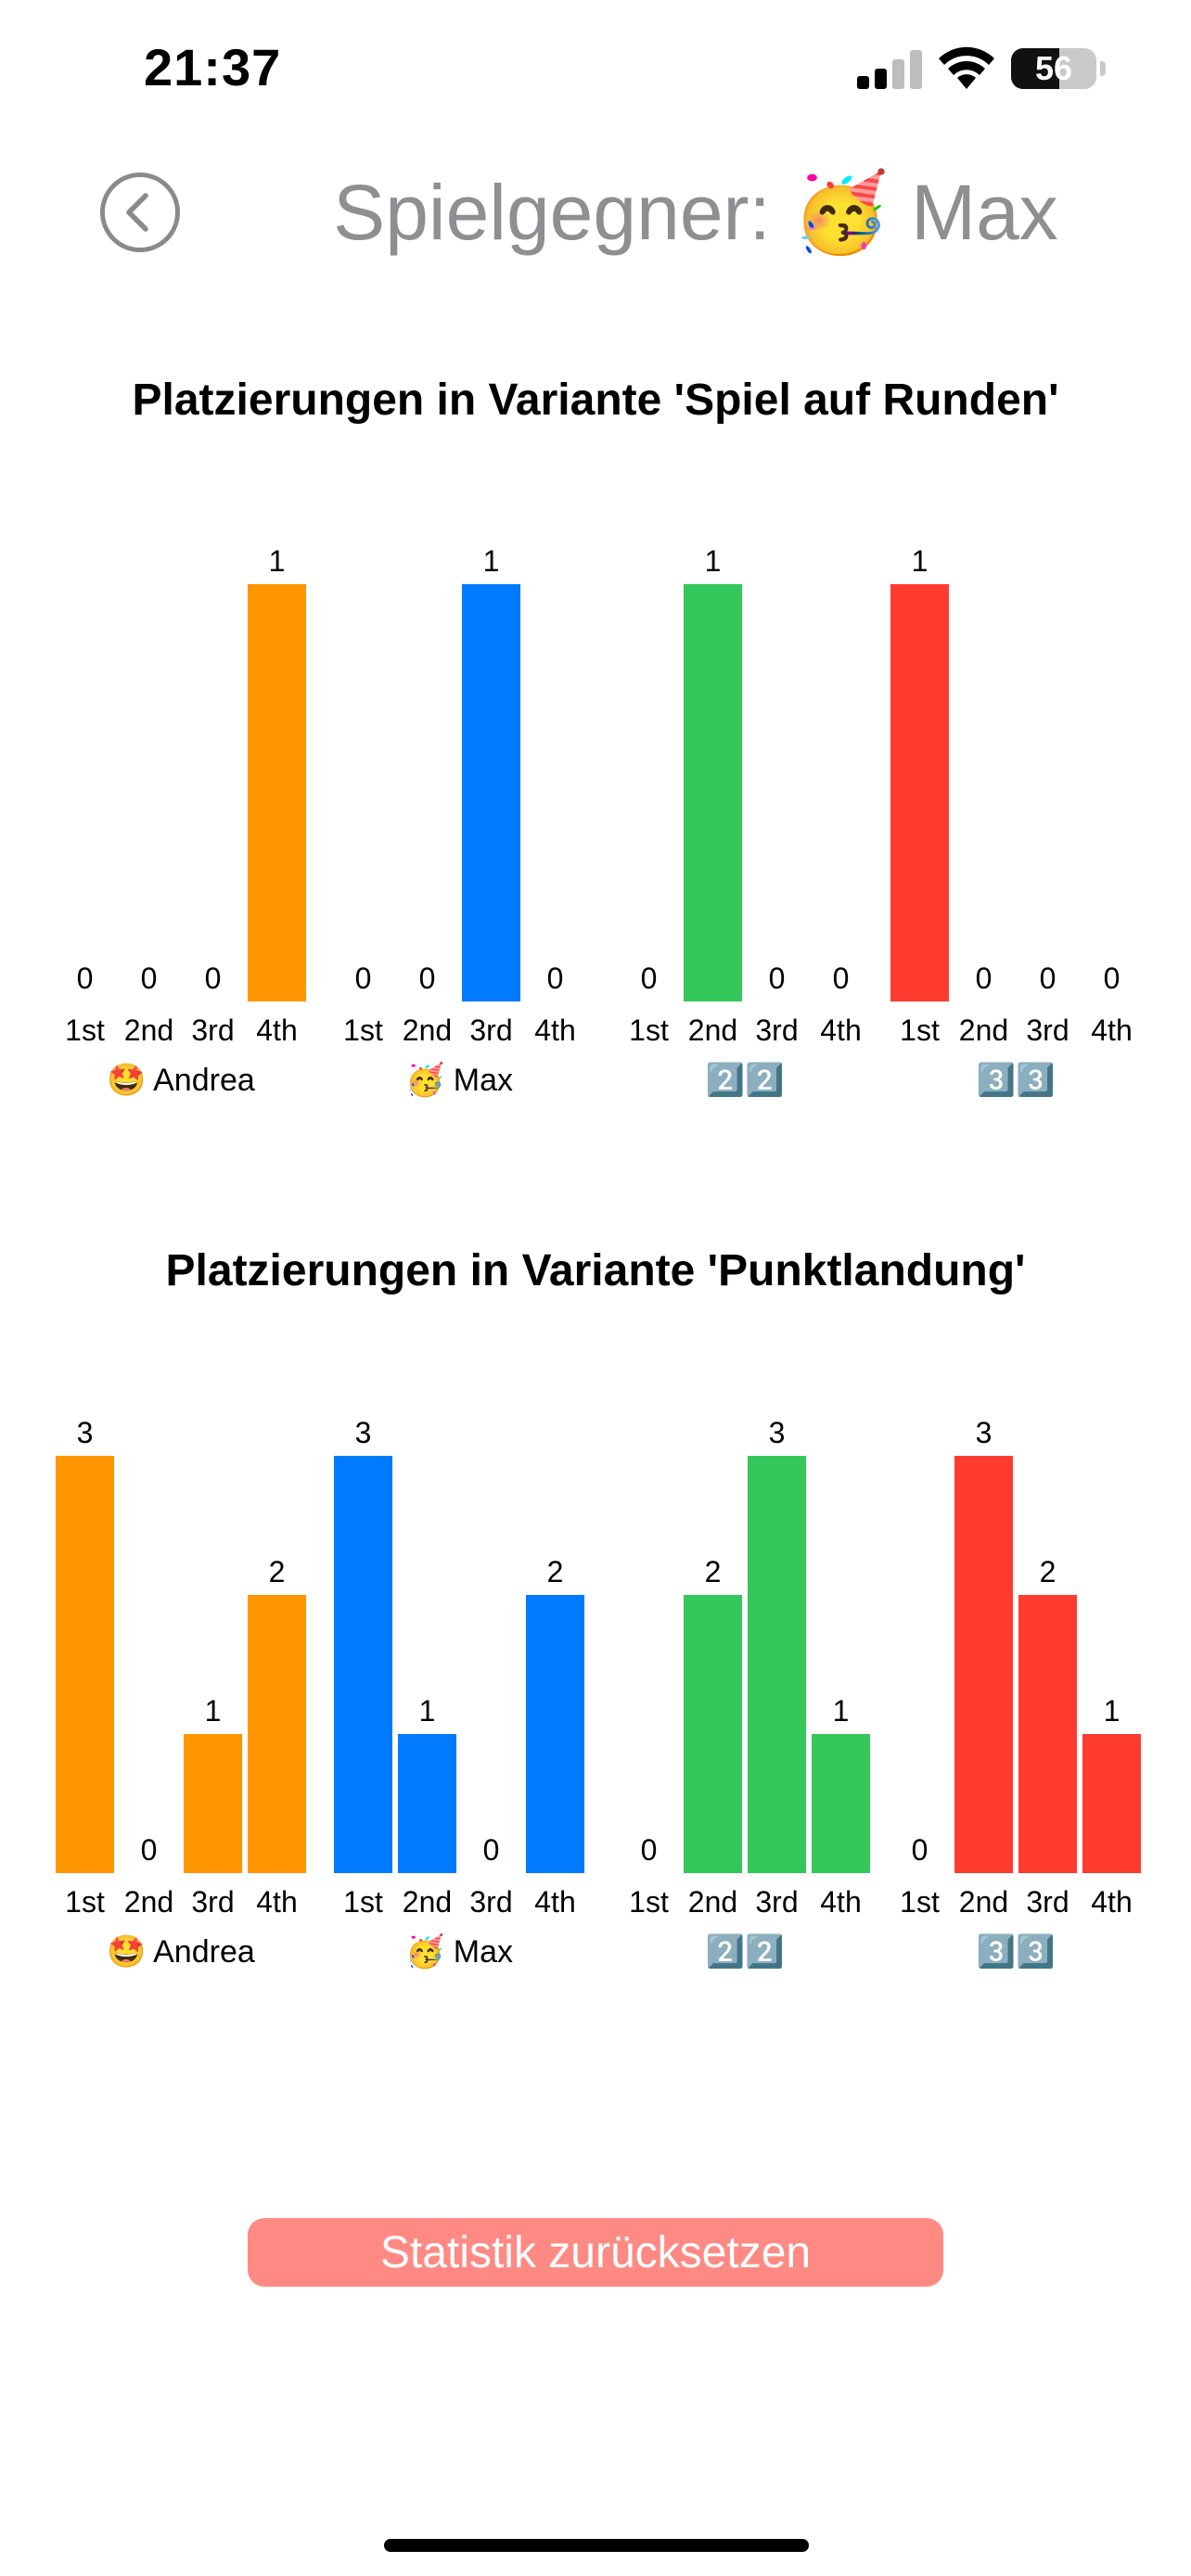 This screenshot has height=2576, width=1191. What do you see at coordinates (695, 212) in the screenshot?
I see `page-title: Spielgegner: 🥳 Max` at bounding box center [695, 212].